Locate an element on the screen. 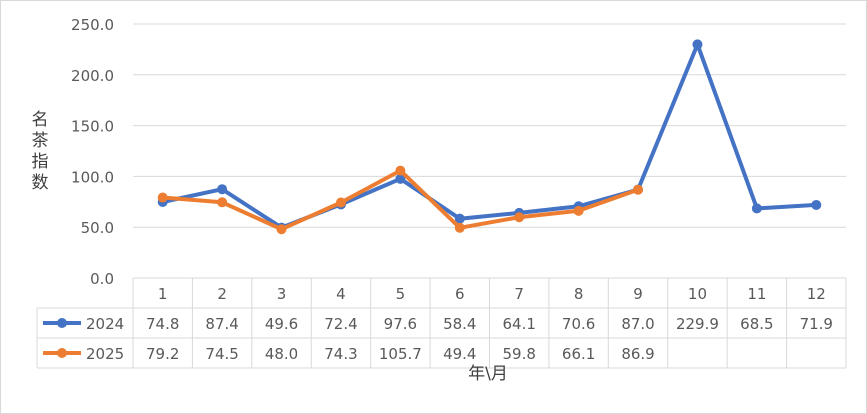 Image resolution: width=867 pixels, height=414 pixels. x-tick-label: 2 is located at coordinates (222, 294).